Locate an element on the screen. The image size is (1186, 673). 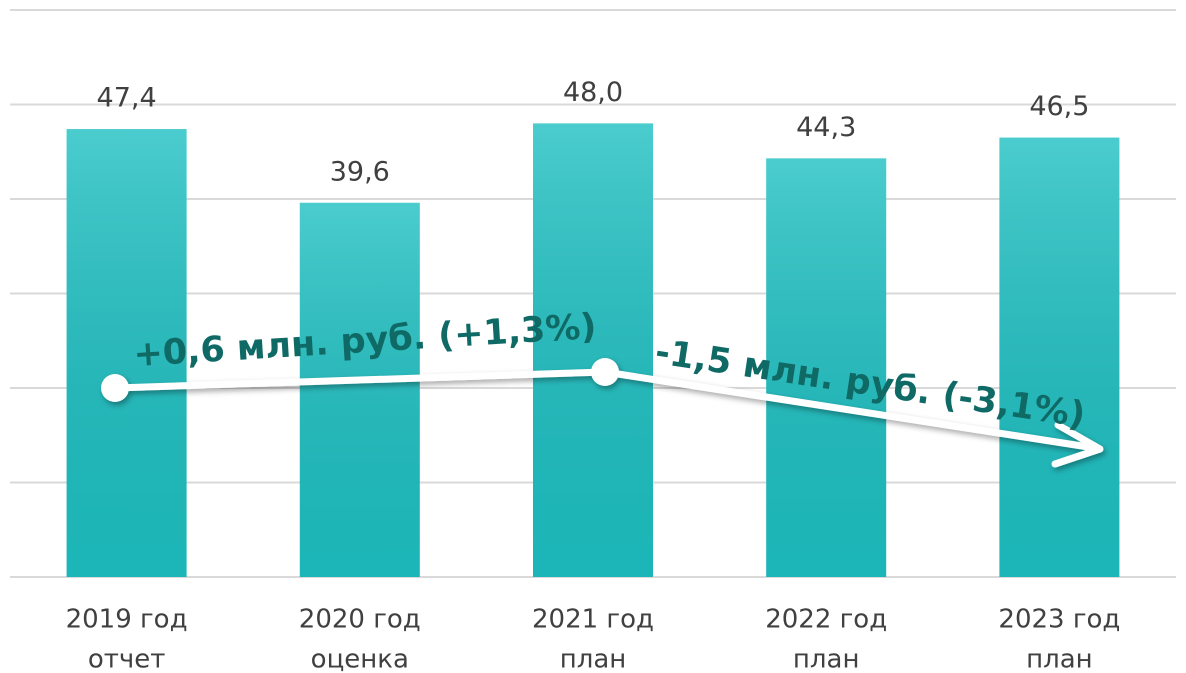
x-tick-label: отчет is located at coordinates (127, 659).